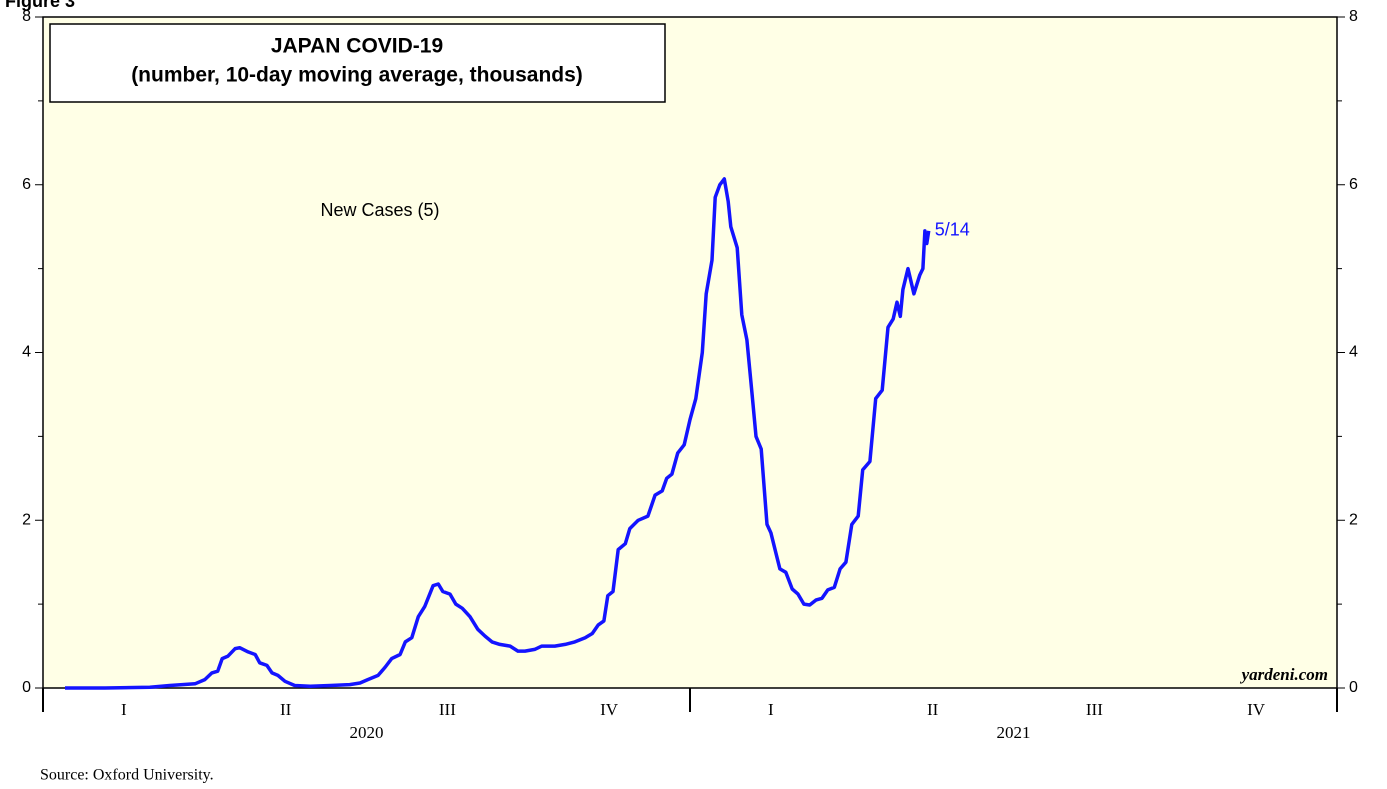  Describe the element at coordinates (26, 16) in the screenshot. I see `y-tick-label: 8` at that location.